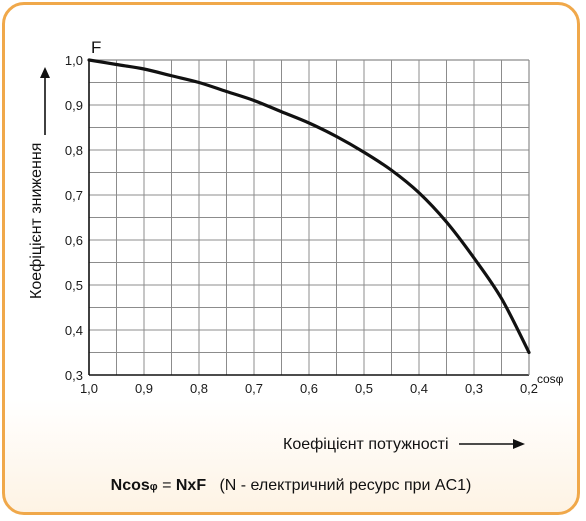 The image size is (586, 521). I want to click on y-axis-title: Коефіцієнт зниження, so click(36, 221).